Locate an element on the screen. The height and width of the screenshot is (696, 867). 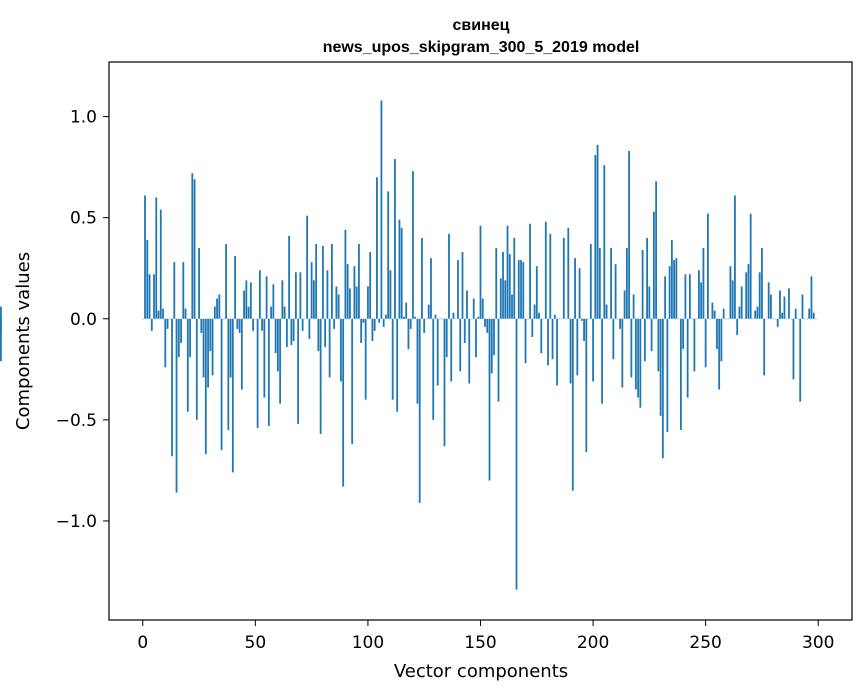
x-tick-label: 50 is located at coordinates (256, 643).